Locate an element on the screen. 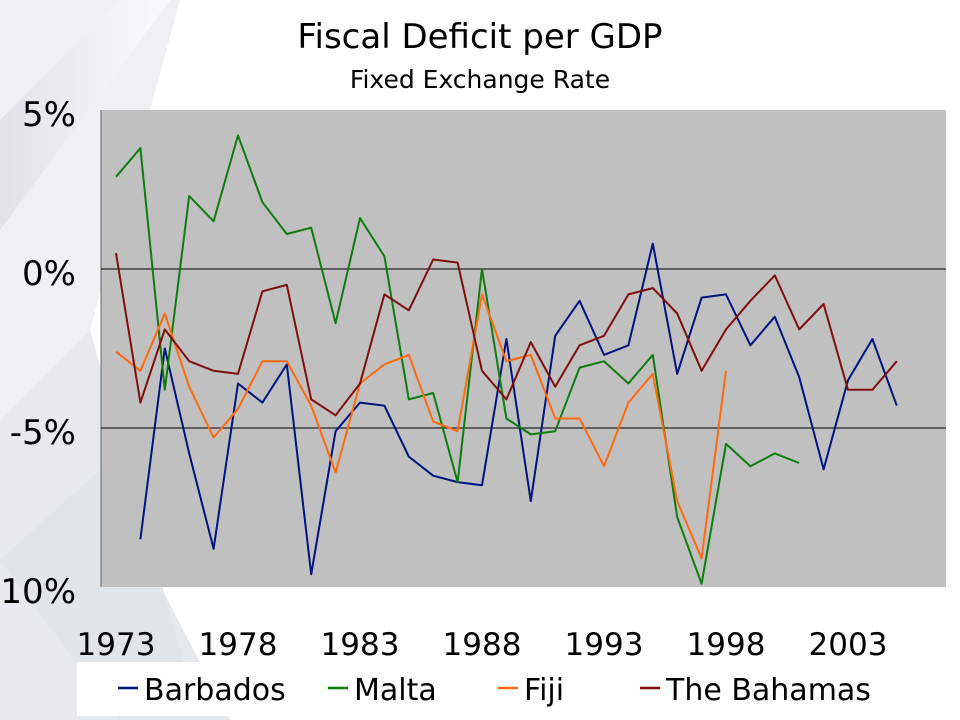 This screenshot has width=960, height=720. x-tick-label: 1993 is located at coordinates (604, 645).